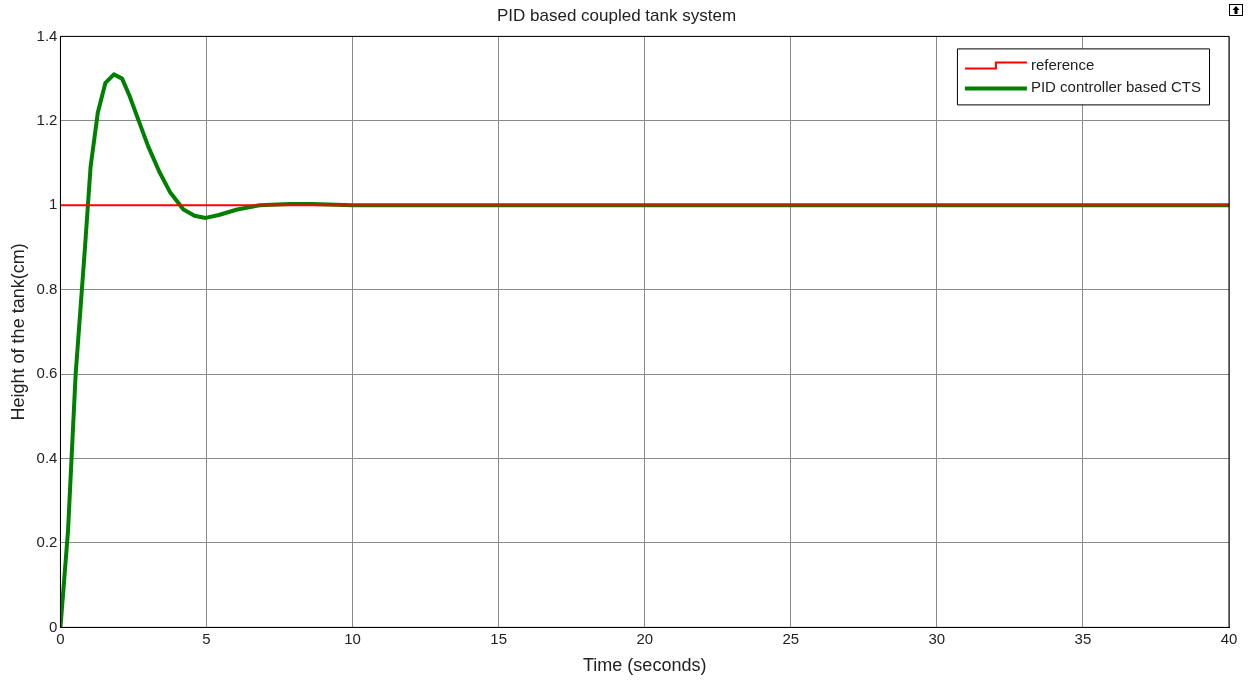 Image resolution: width=1255 pixels, height=685 pixels. What do you see at coordinates (1229, 638) in the screenshot?
I see `x-tick-label: 40` at bounding box center [1229, 638].